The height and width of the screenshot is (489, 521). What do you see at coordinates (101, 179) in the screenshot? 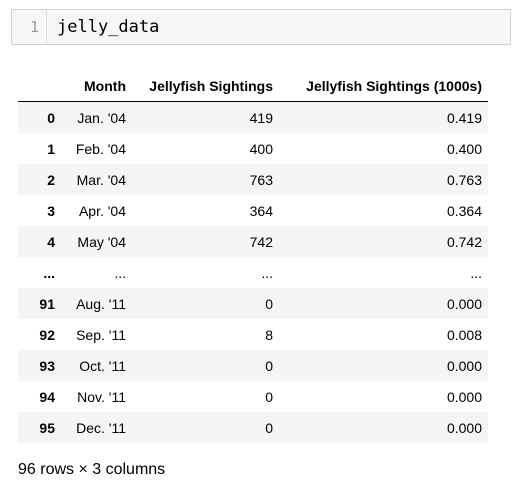
I see `cell-month: Mar. '04` at bounding box center [101, 179].